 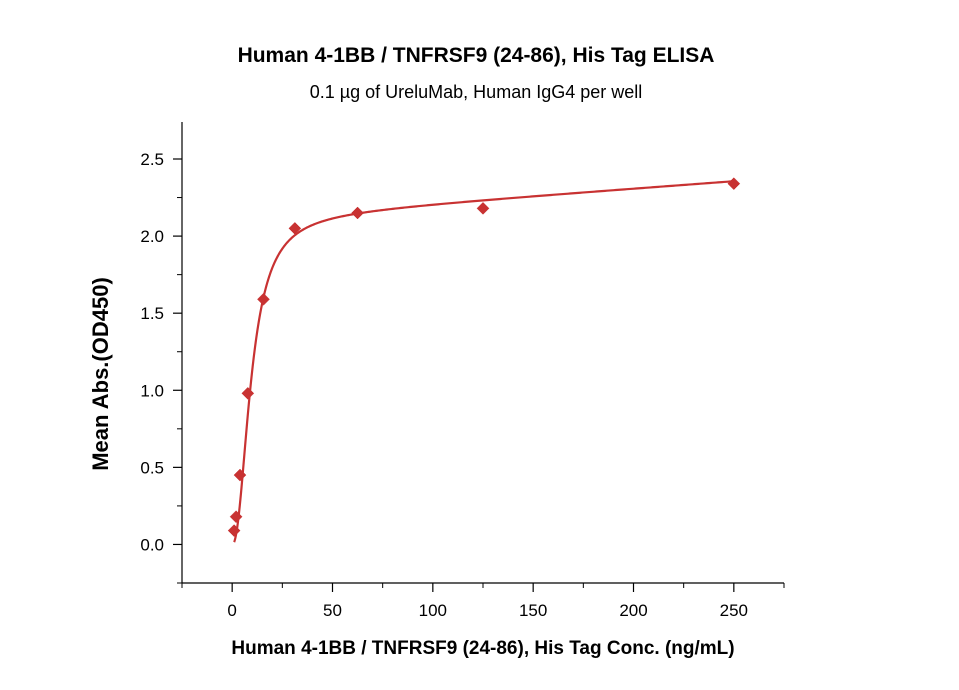 I want to click on y-tick-label: 2.0, so click(x=152, y=236).